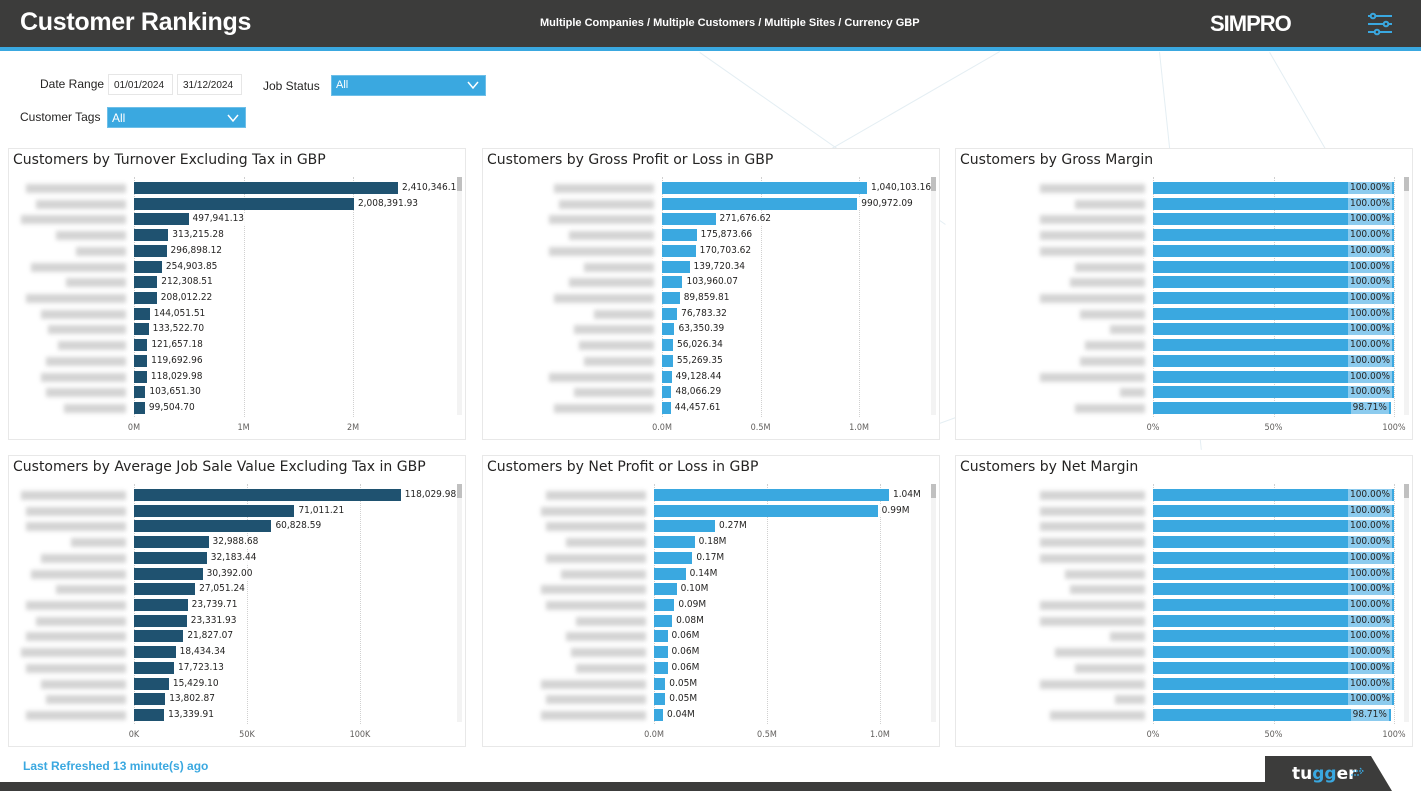  I want to click on job-status-dropdown: All, so click(408, 85).